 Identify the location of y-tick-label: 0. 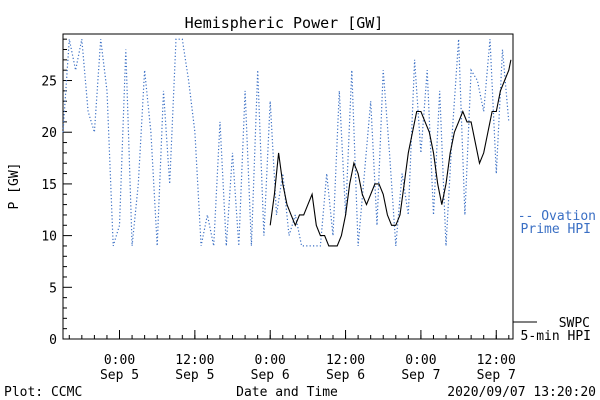
(53, 340).